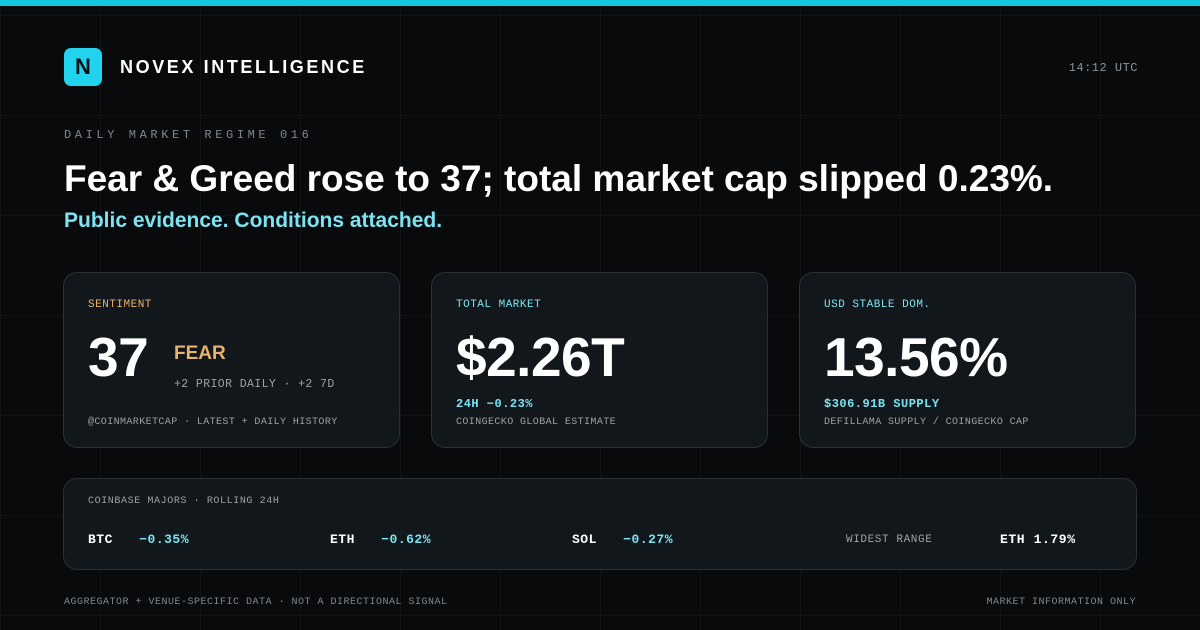 The width and height of the screenshot is (1200, 630). I want to click on total-market-value: $2.26T, so click(540, 357).